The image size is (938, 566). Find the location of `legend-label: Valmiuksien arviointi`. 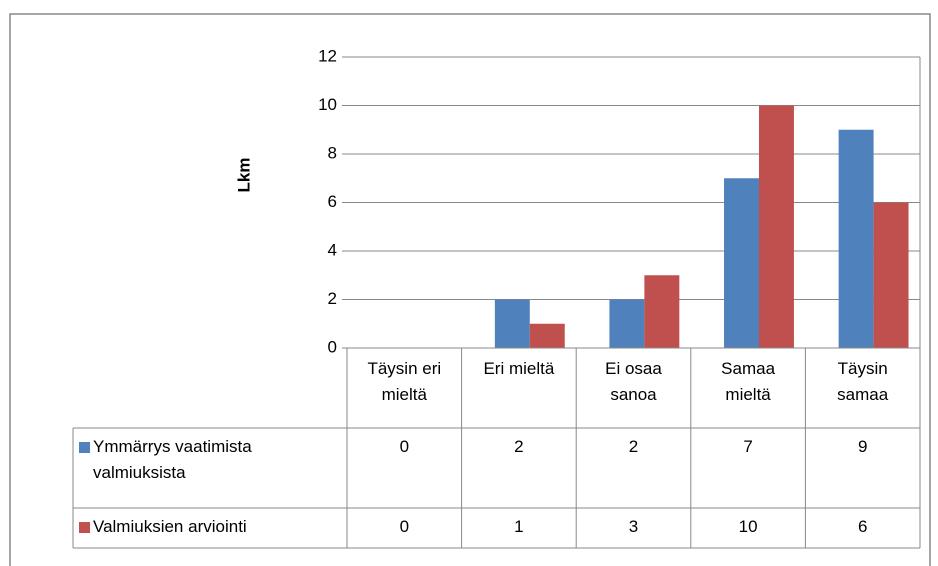

legend-label: Valmiuksien arviointi is located at coordinates (170, 526).